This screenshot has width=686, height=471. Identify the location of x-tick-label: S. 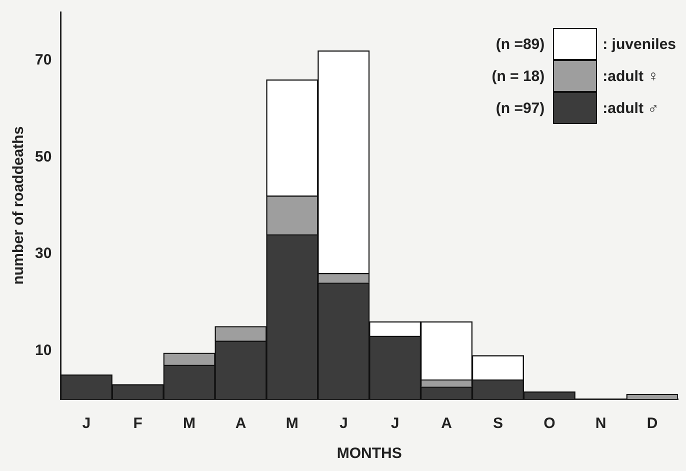
(497, 423).